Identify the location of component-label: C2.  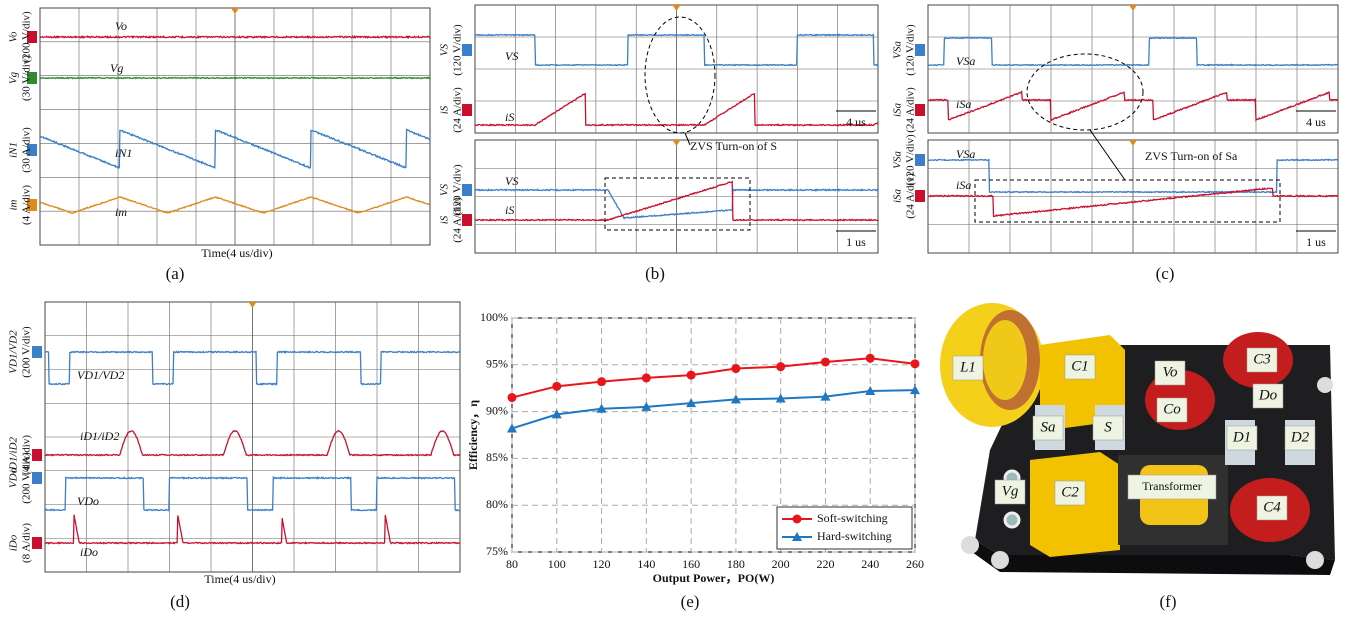
(1070, 492).